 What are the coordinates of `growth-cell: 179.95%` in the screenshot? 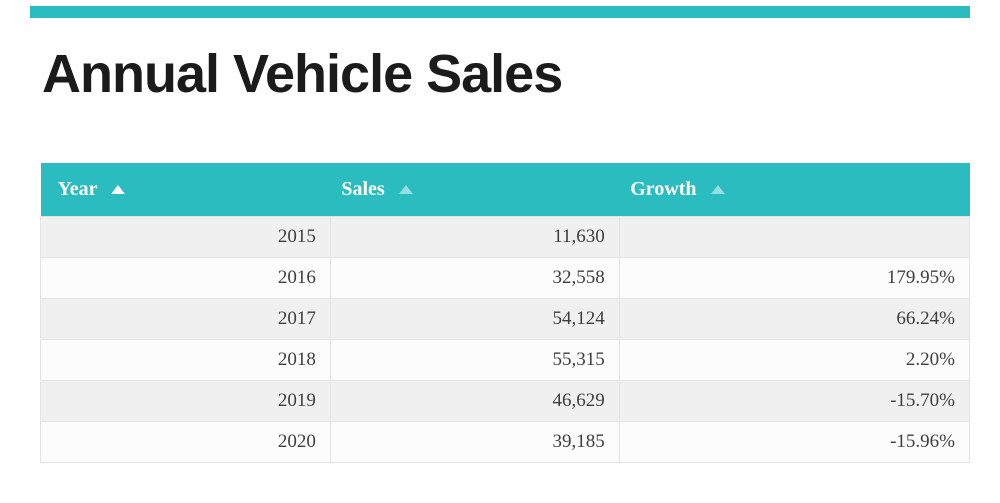 It's located at (794, 278).